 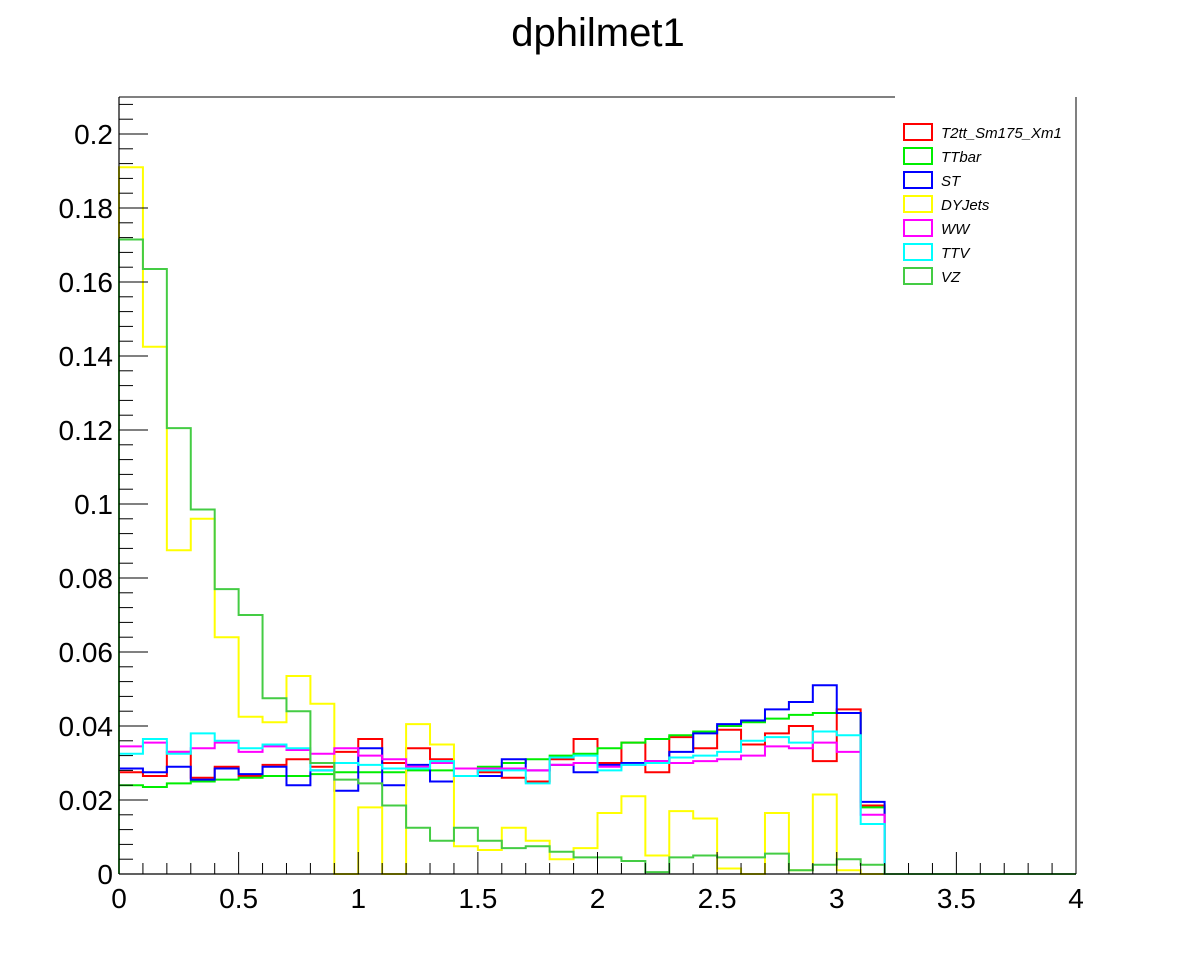 I want to click on x-tick-label: 4, so click(x=1076, y=898).